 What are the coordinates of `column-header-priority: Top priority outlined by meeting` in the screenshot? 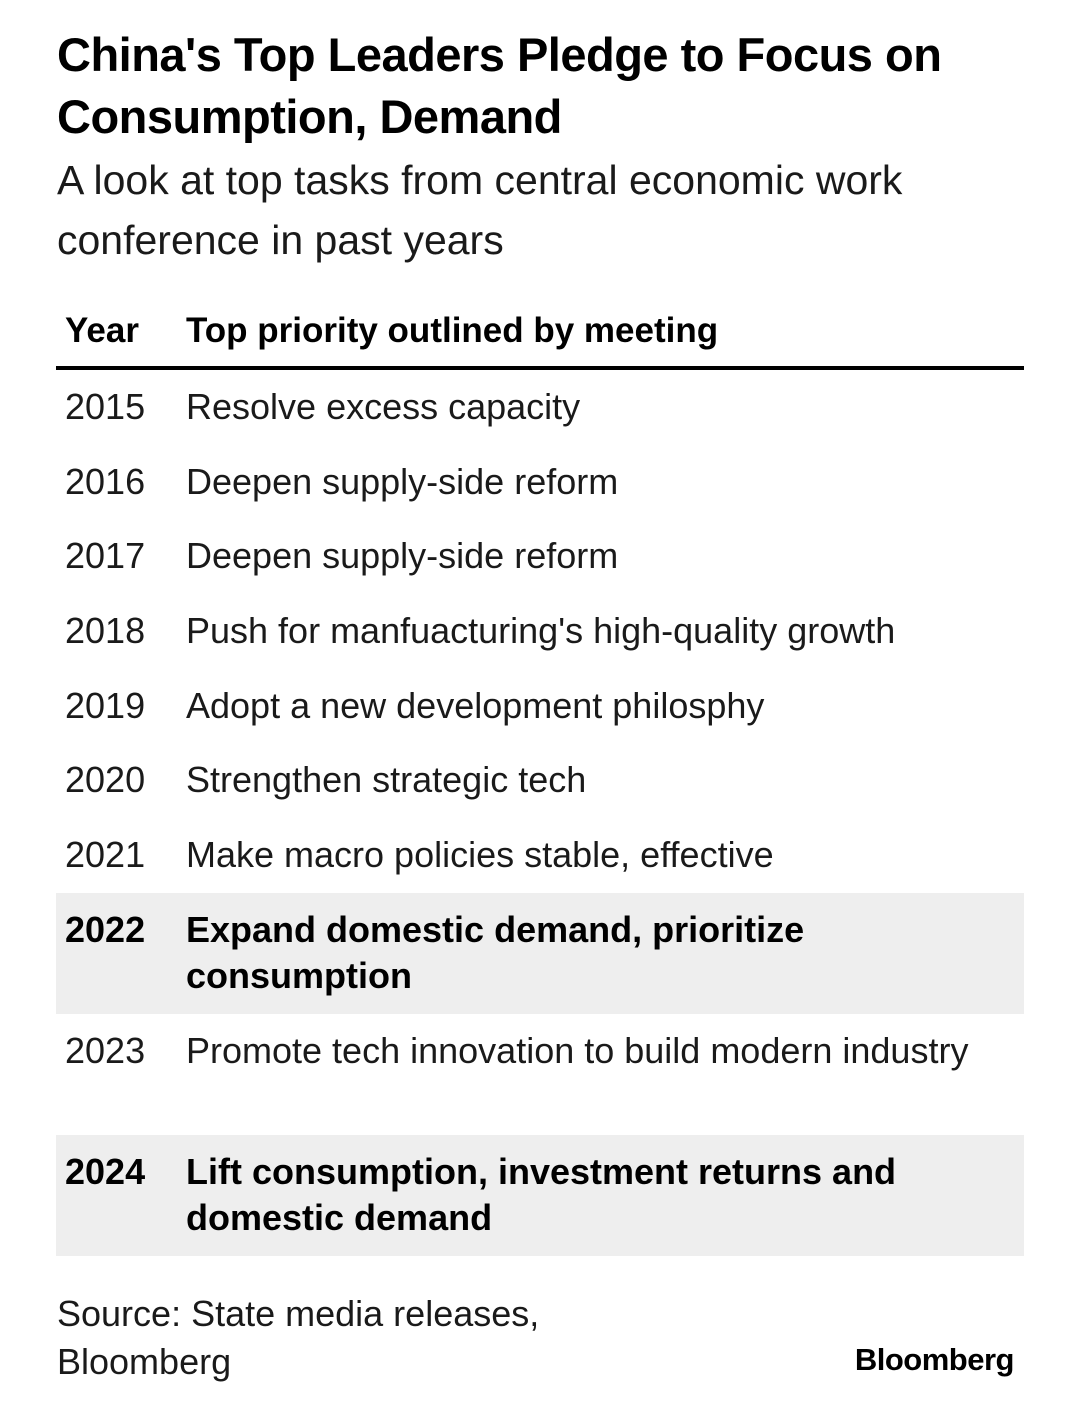 It's located at (452, 330).